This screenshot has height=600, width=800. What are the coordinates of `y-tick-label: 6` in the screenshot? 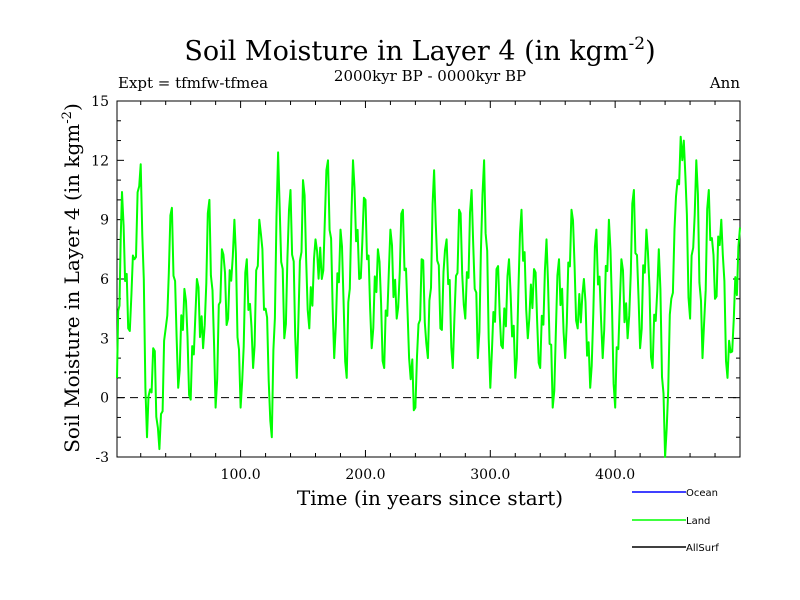 It's located at (104, 280).